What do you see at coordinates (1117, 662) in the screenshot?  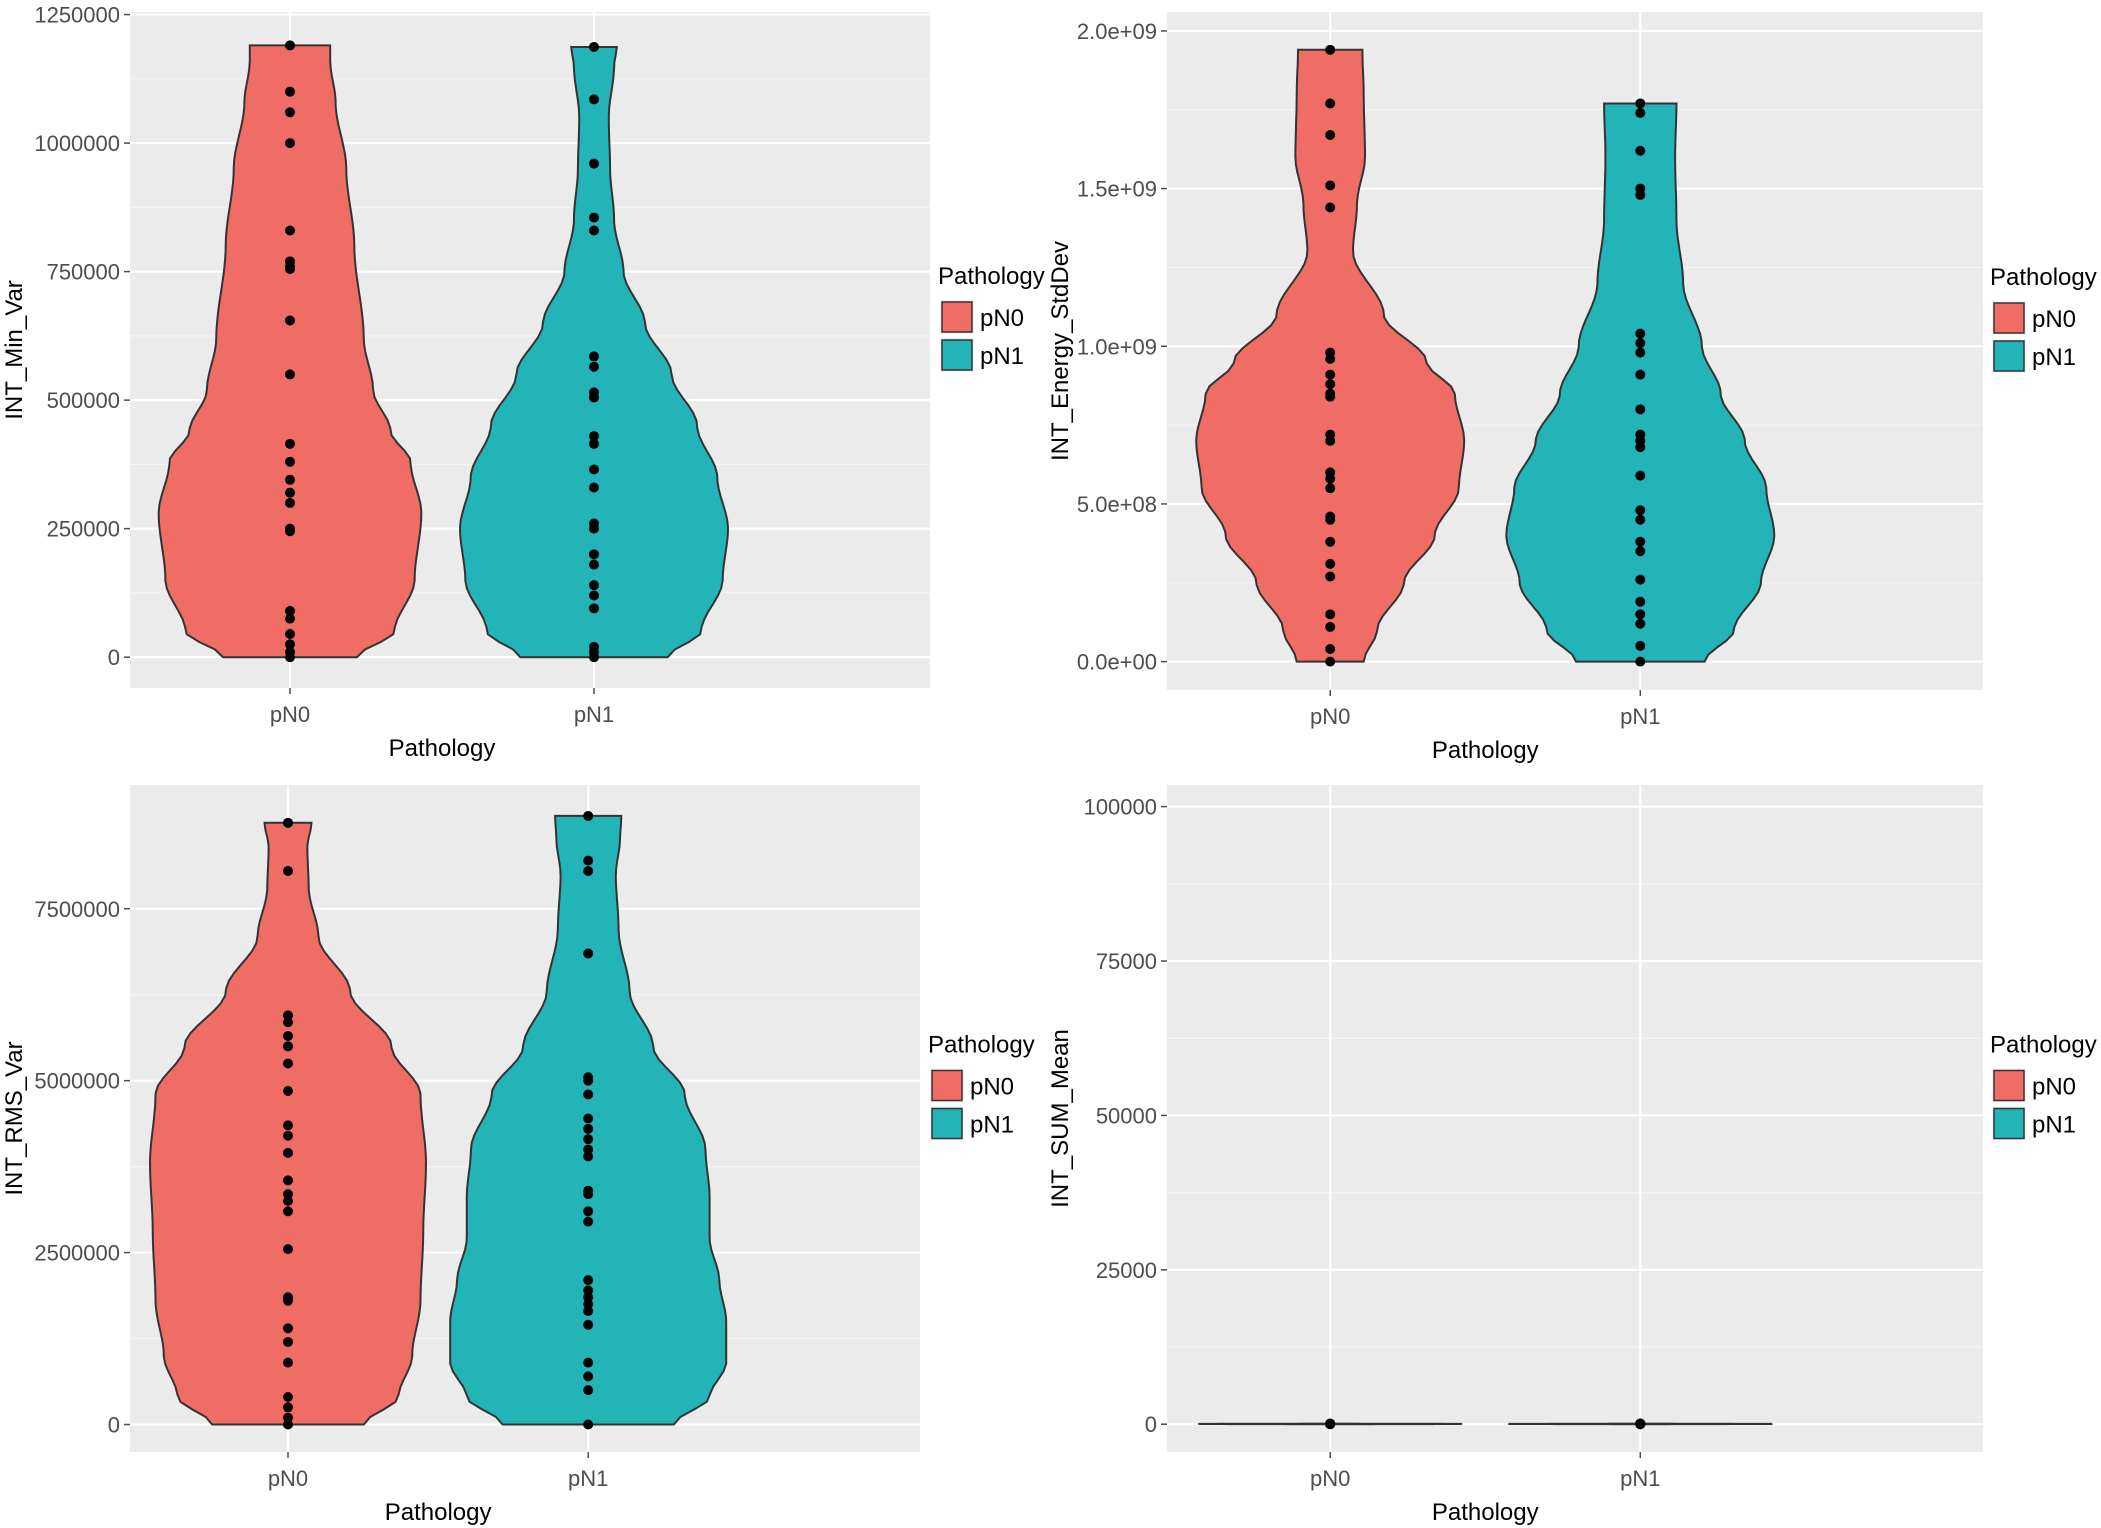 I see `y-tick-label: 0.0e+00` at bounding box center [1117, 662].